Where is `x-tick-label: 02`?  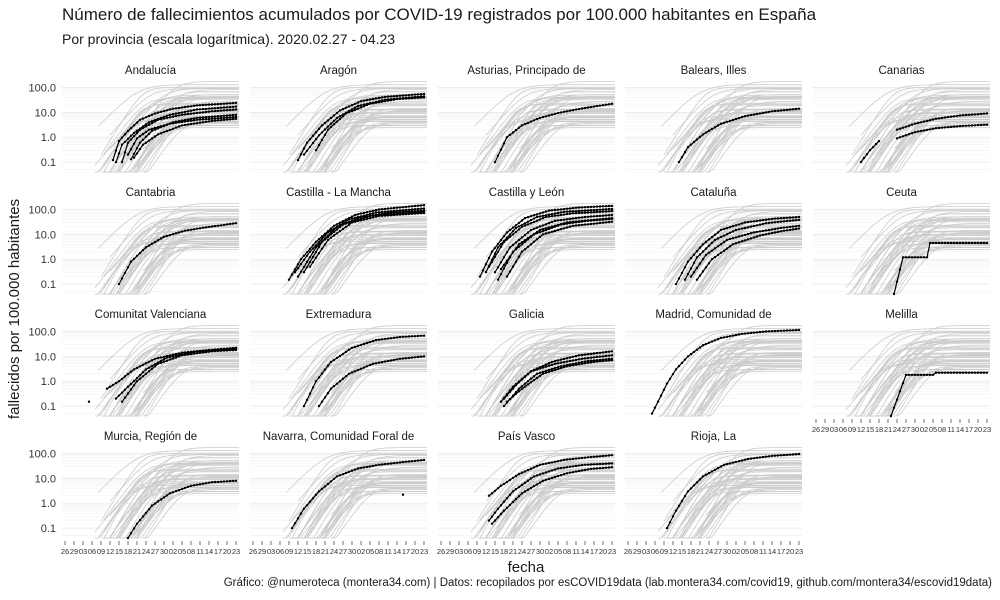 x-tick-label: 02 is located at coordinates (361, 551).